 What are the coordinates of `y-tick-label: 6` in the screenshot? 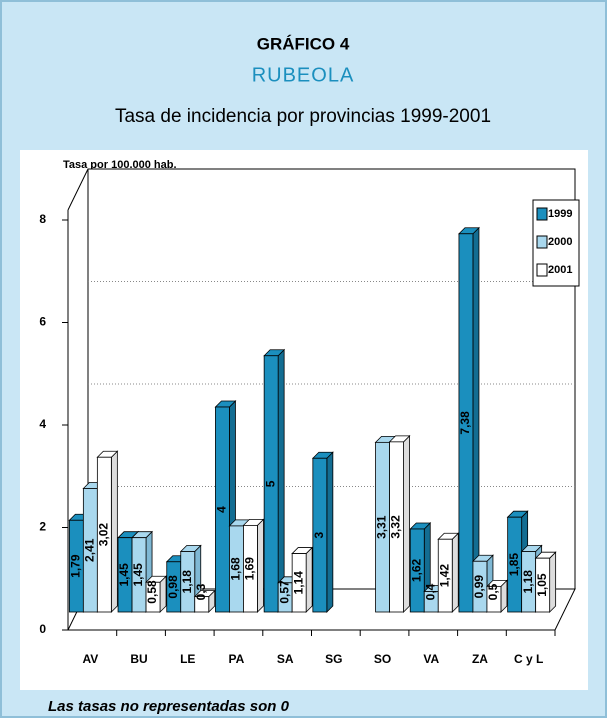 It's located at (42, 322).